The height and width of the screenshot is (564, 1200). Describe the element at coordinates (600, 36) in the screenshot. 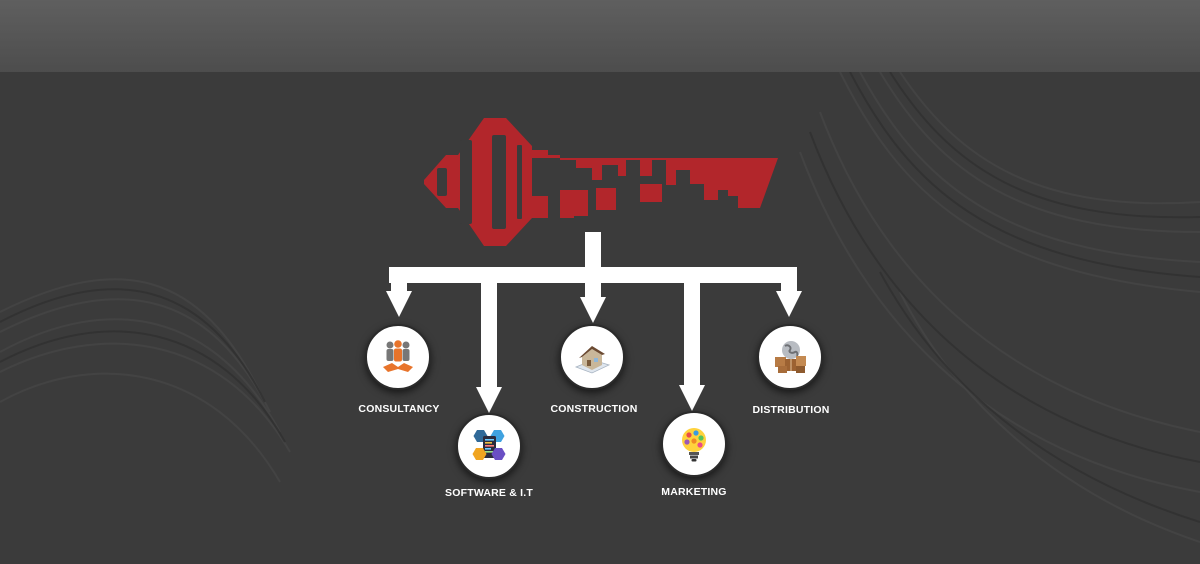

I see `top-band` at that location.